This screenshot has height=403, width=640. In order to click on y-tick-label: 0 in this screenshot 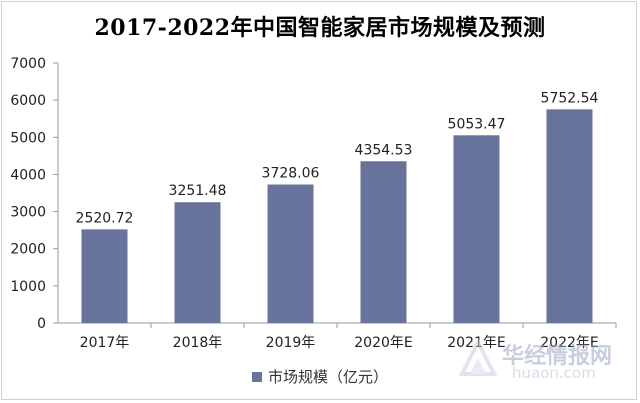, I will do `click(41, 324)`.